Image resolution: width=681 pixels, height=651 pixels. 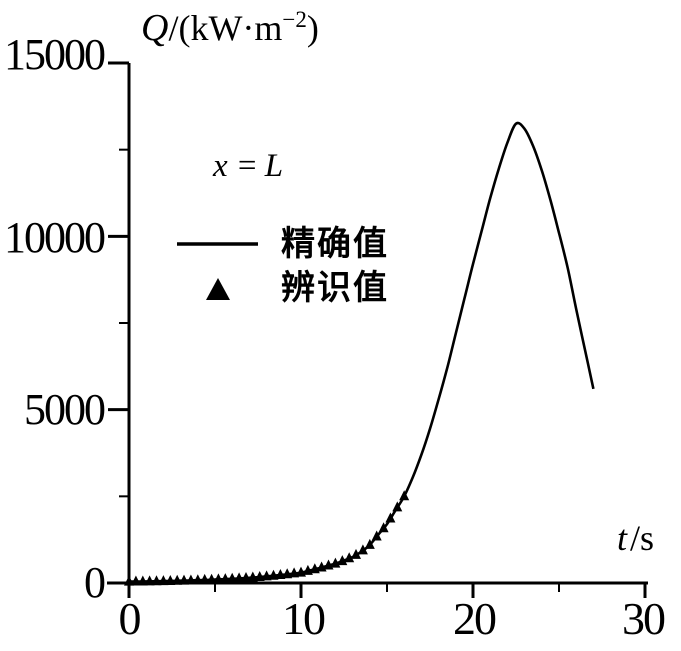 I want to click on x-axis-title: t/s, so click(x=635, y=538).